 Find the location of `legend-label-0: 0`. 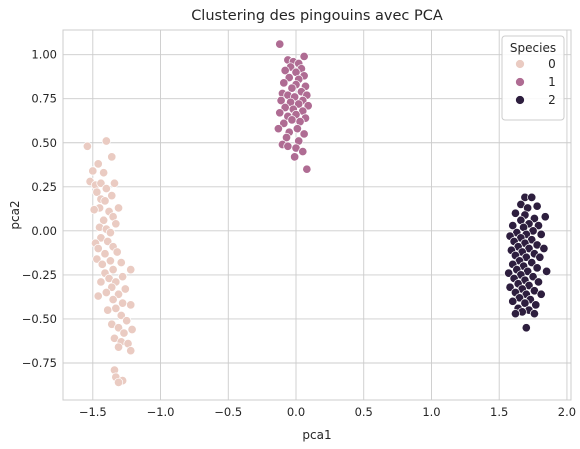

legend-label-0: 0 is located at coordinates (552, 64).